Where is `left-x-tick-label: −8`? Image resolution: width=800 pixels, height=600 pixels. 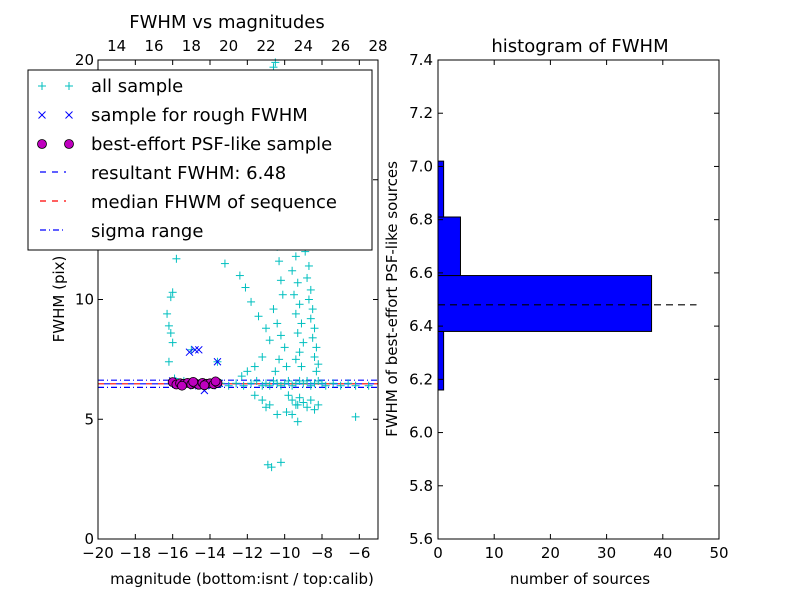
left-x-tick-label: −8 is located at coordinates (322, 553).